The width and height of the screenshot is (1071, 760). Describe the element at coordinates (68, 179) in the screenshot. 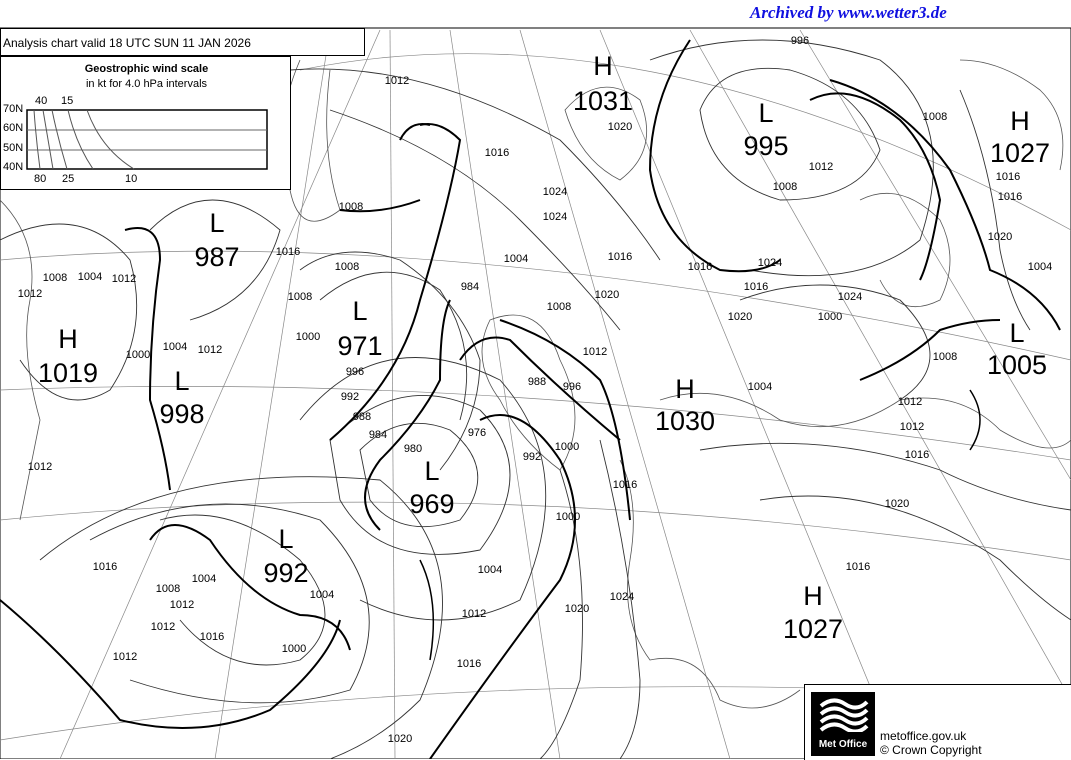

I see `scale-label: 25` at that location.